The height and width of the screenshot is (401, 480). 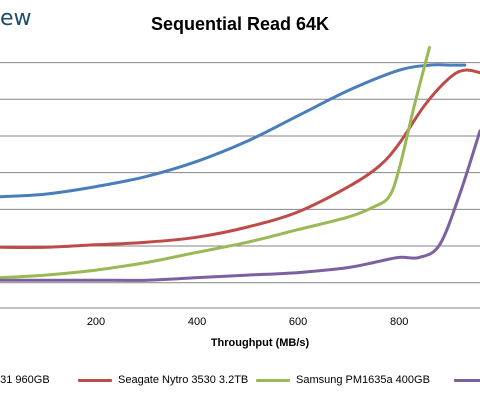 I want to click on legend-label-series-1: 331 960GB, so click(x=25, y=380).